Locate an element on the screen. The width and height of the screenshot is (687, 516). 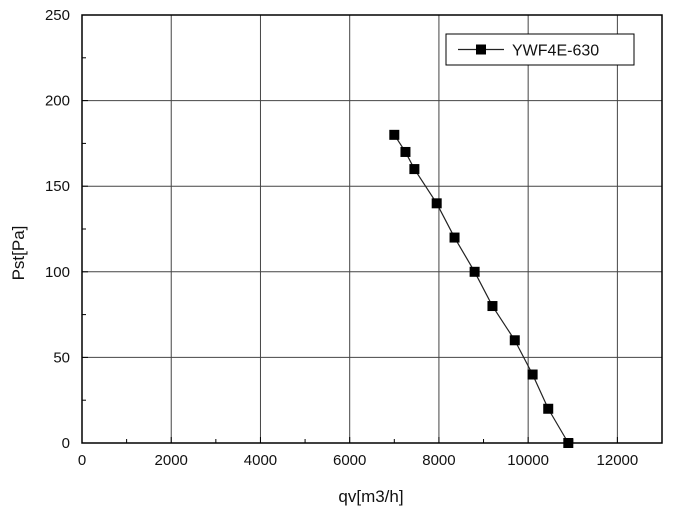
x-tick-label: 8000 is located at coordinates (438, 460).